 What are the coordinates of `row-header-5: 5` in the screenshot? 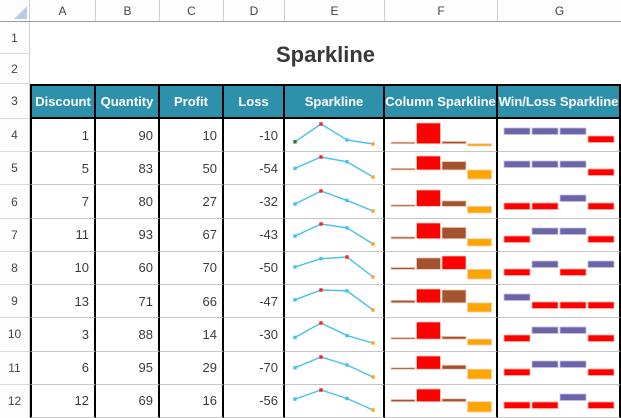 It's located at (15, 169).